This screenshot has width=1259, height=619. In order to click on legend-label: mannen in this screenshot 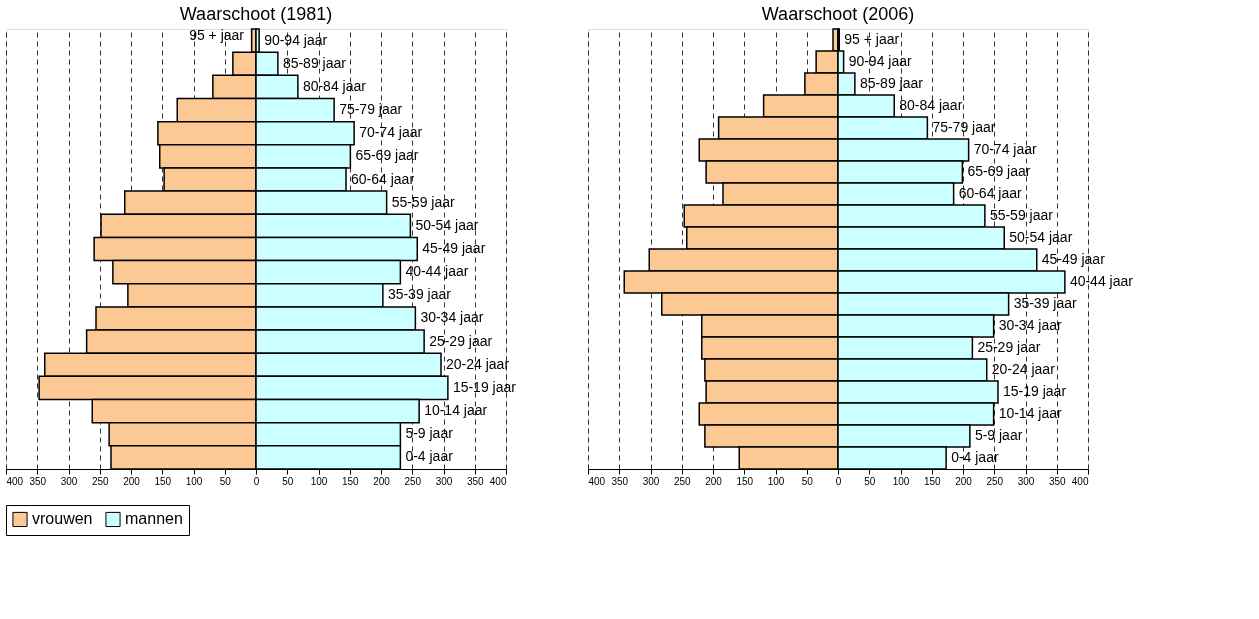, I will do `click(154, 519)`.